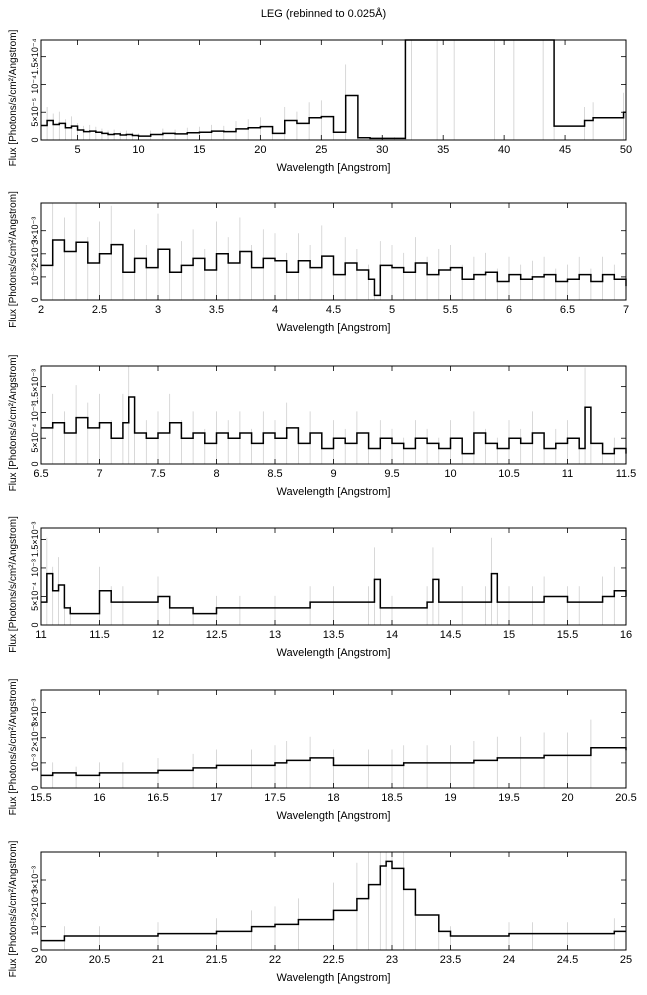 The image size is (647, 995). What do you see at coordinates (333, 474) in the screenshot?
I see `x-tick-label: 9` at bounding box center [333, 474].